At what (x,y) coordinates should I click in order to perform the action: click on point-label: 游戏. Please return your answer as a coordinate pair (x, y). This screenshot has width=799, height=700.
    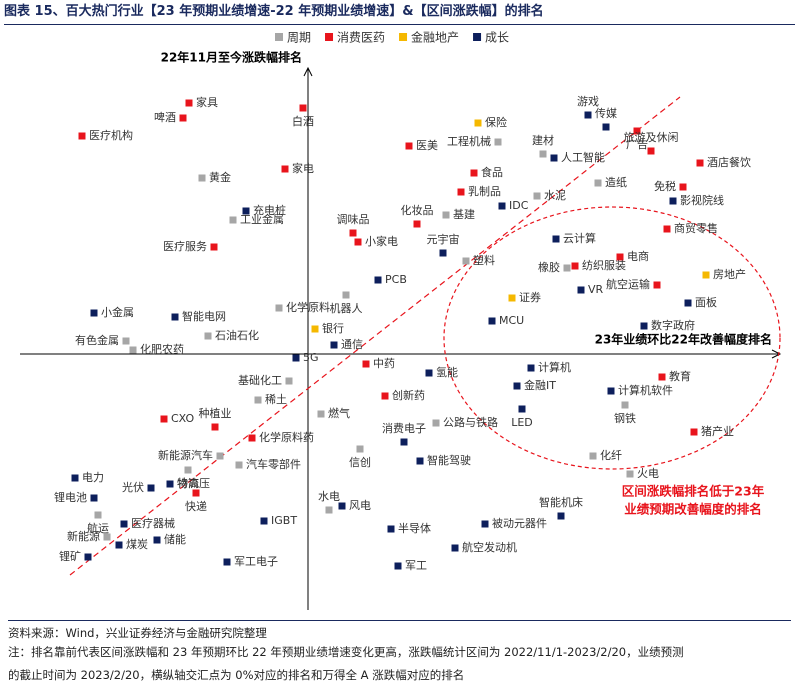
    Looking at the image, I should click on (588, 101).